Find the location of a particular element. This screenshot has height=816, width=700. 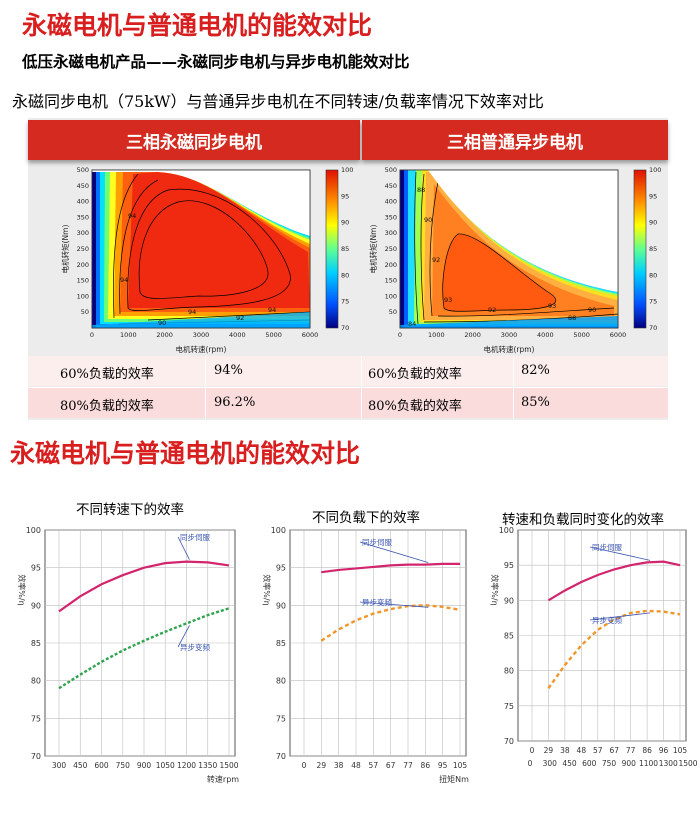

async-row2-value: 85% is located at coordinates (535, 402).